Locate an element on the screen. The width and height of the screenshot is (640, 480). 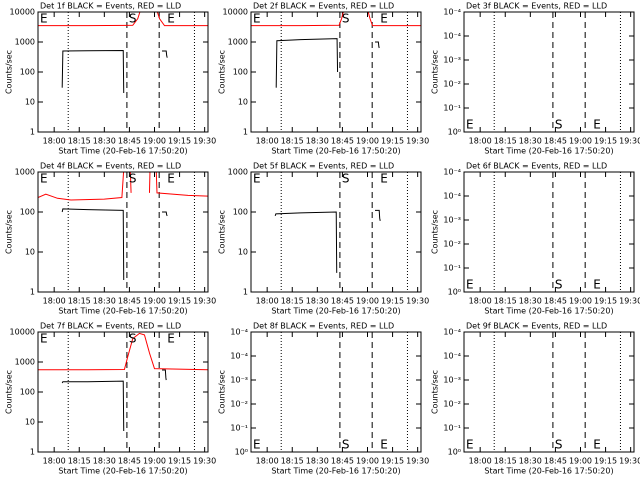
y-tick-label: 10000 is located at coordinates (22, 12).